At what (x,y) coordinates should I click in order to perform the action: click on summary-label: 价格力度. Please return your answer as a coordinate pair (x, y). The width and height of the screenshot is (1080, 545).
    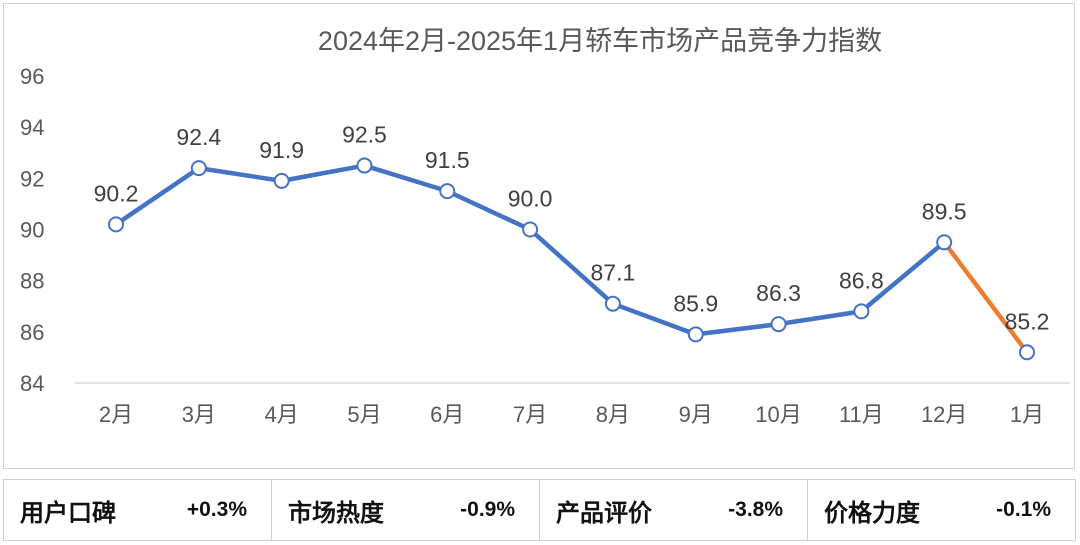
    Looking at the image, I should click on (872, 513).